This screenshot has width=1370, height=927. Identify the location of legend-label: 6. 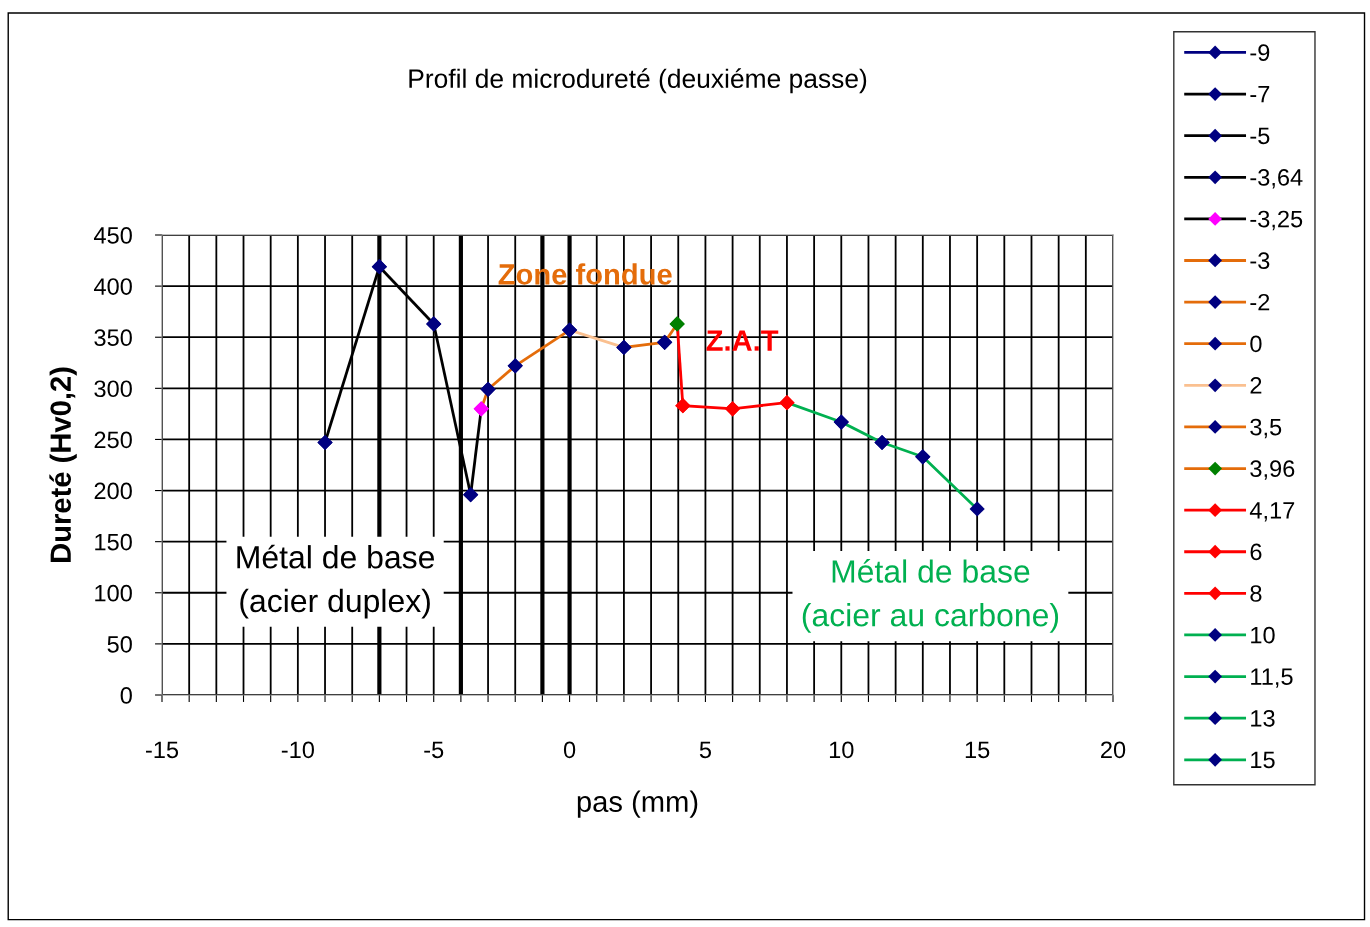
(1256, 552).